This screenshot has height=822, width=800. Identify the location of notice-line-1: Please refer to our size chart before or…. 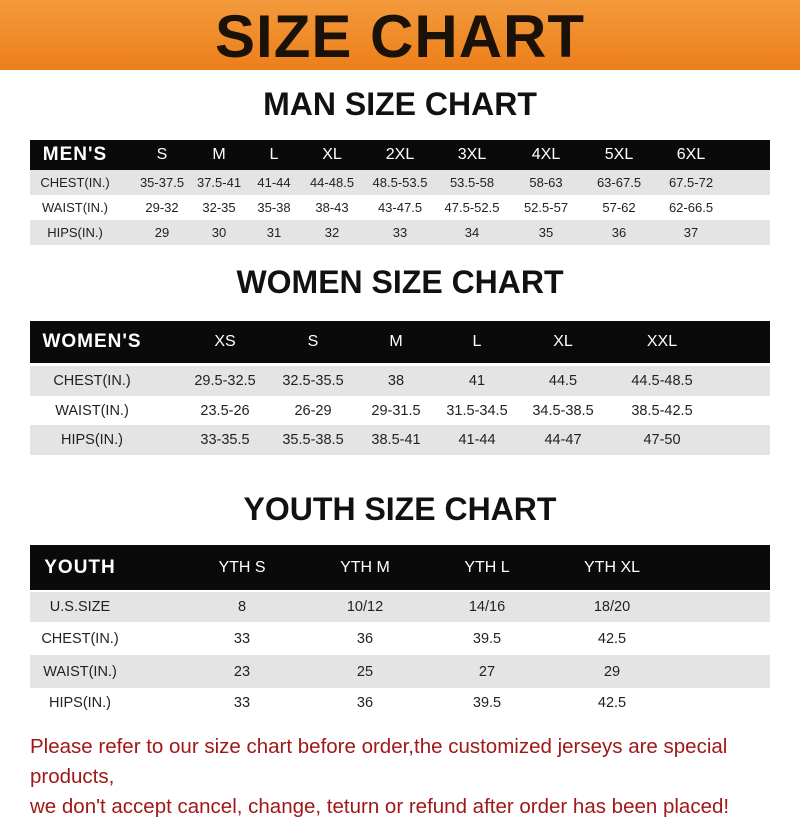
(379, 761).